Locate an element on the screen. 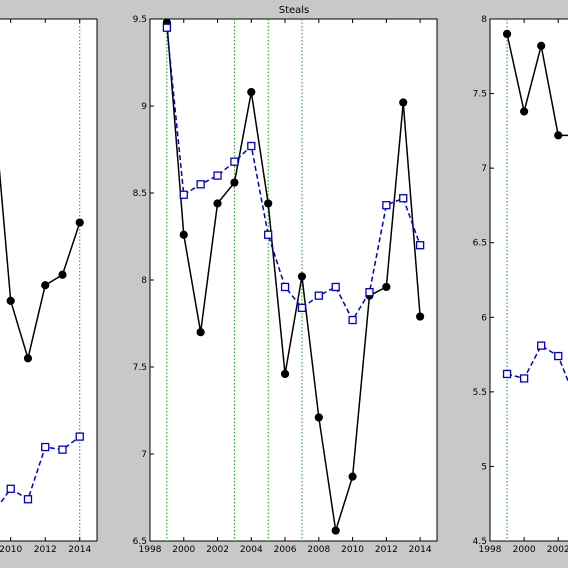 The height and width of the screenshot is (568, 568). left-xtick-label: 2014 is located at coordinates (79, 550).